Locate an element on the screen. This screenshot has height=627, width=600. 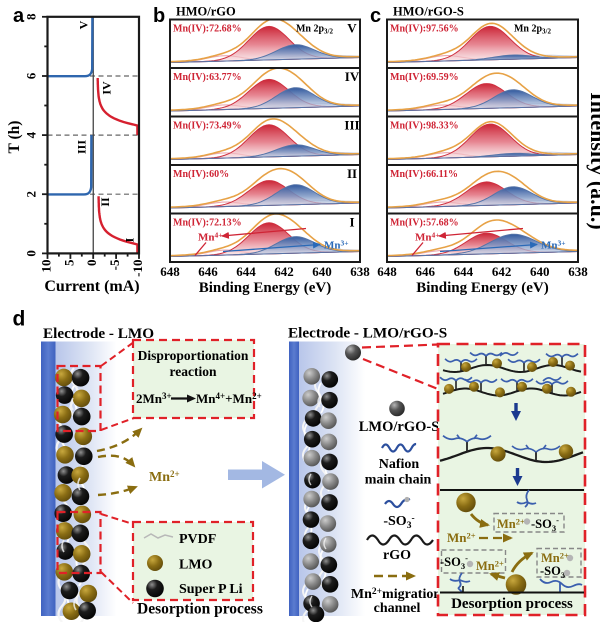
svg-text: Mn(IV):73.49% is located at coordinates (207, 126).